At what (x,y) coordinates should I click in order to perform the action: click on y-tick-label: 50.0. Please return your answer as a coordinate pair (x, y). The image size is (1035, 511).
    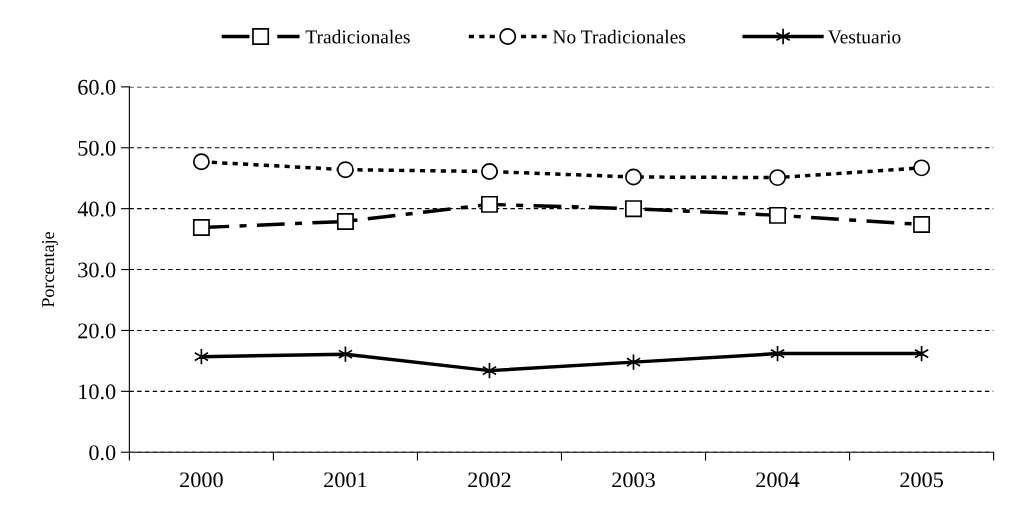
    Looking at the image, I should click on (97, 148).